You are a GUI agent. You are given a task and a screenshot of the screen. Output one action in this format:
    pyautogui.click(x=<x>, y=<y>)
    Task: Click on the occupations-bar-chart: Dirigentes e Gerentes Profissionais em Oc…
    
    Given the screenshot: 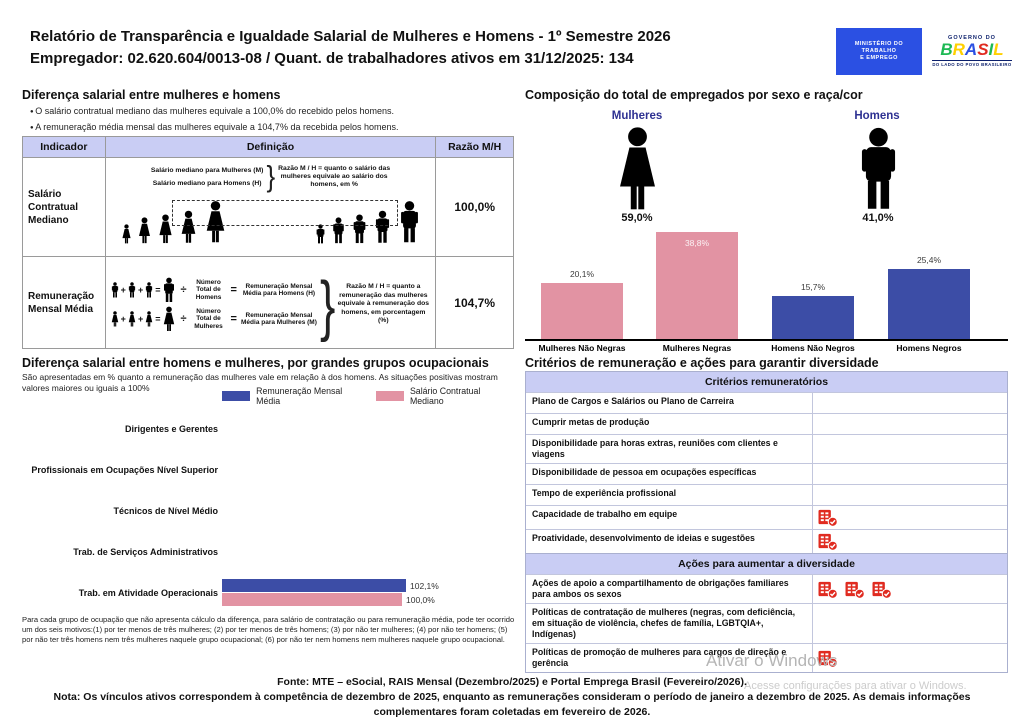 What is the action you would take?
    pyautogui.click(x=268, y=510)
    